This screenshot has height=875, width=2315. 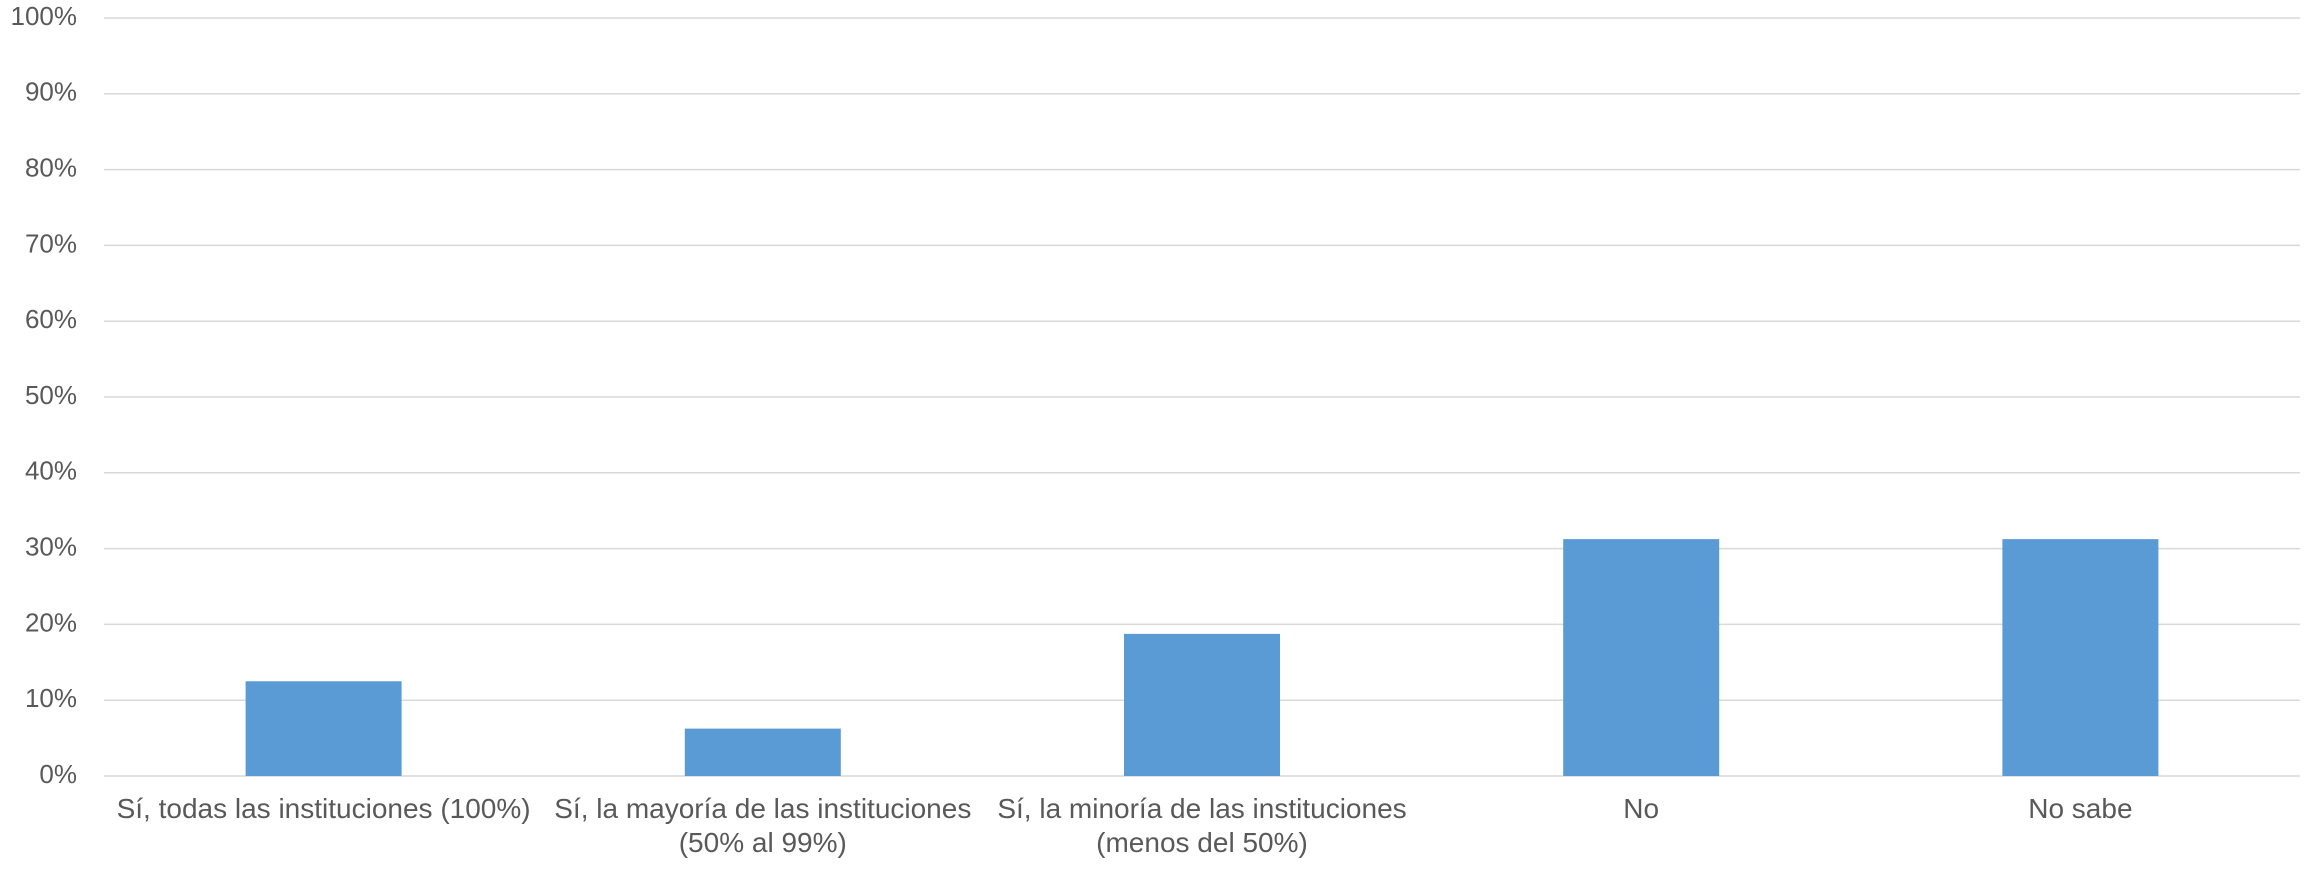 I want to click on y-tick-label: 10%, so click(x=51, y=698).